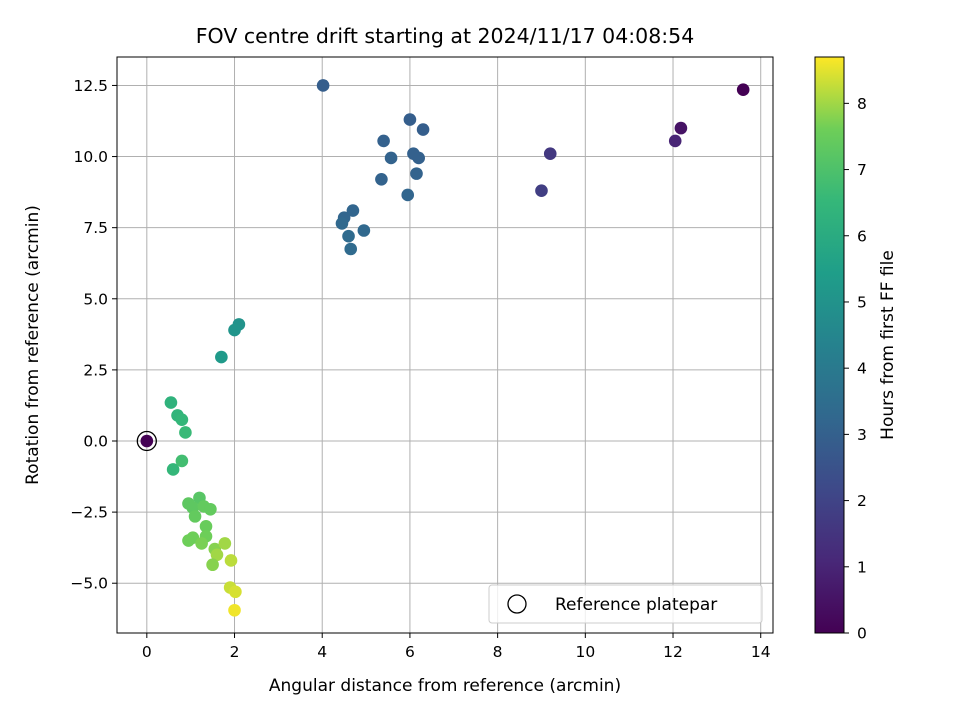  What do you see at coordinates (90, 86) in the screenshot?
I see `y-tick-label: 12.5` at bounding box center [90, 86].